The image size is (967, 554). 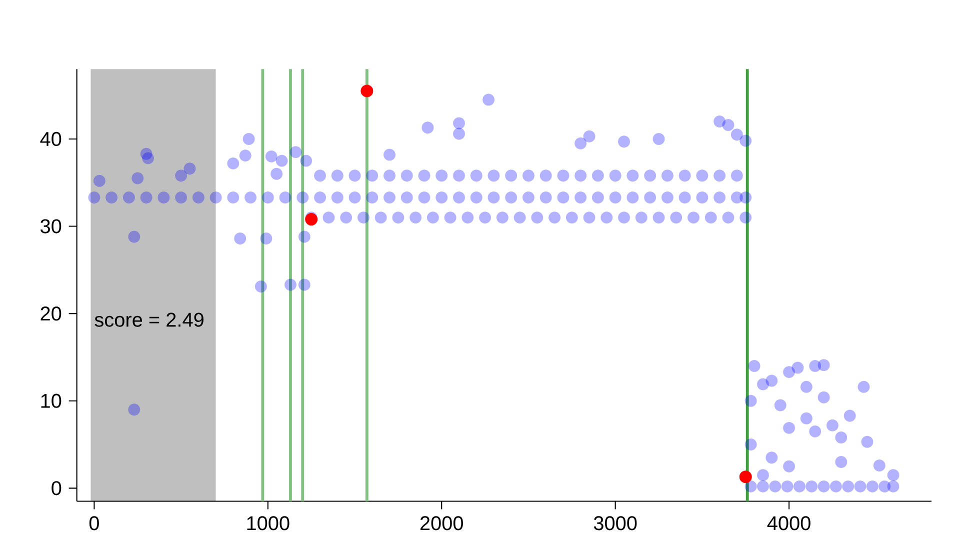 I want to click on y-tick-label: 0, so click(x=57, y=488).